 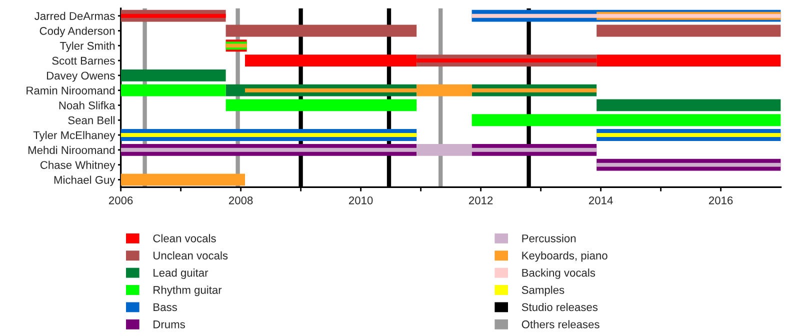 I want to click on y-tick-label: Scott Barnes, so click(x=83, y=60).